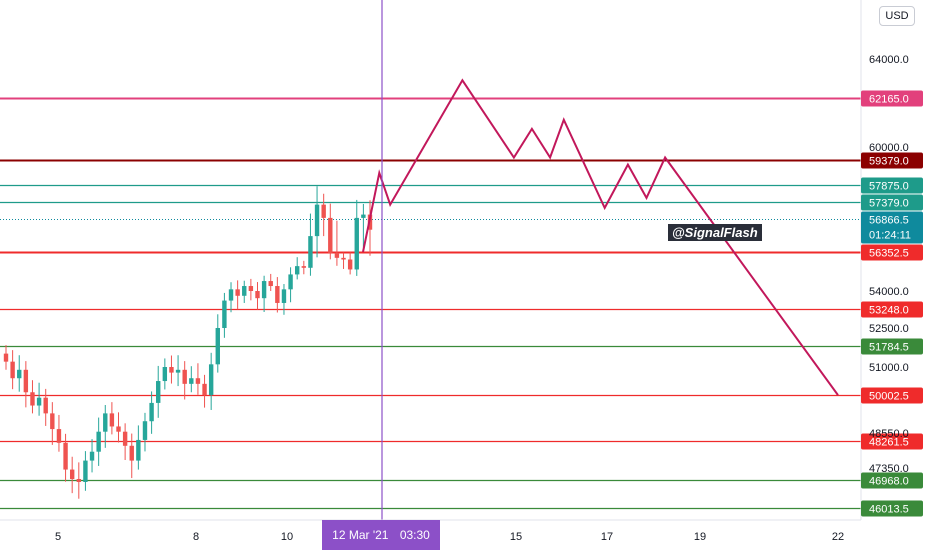 This screenshot has height=550, width=932. What do you see at coordinates (889, 148) in the screenshot?
I see `y-tick-1: 60000.0` at bounding box center [889, 148].